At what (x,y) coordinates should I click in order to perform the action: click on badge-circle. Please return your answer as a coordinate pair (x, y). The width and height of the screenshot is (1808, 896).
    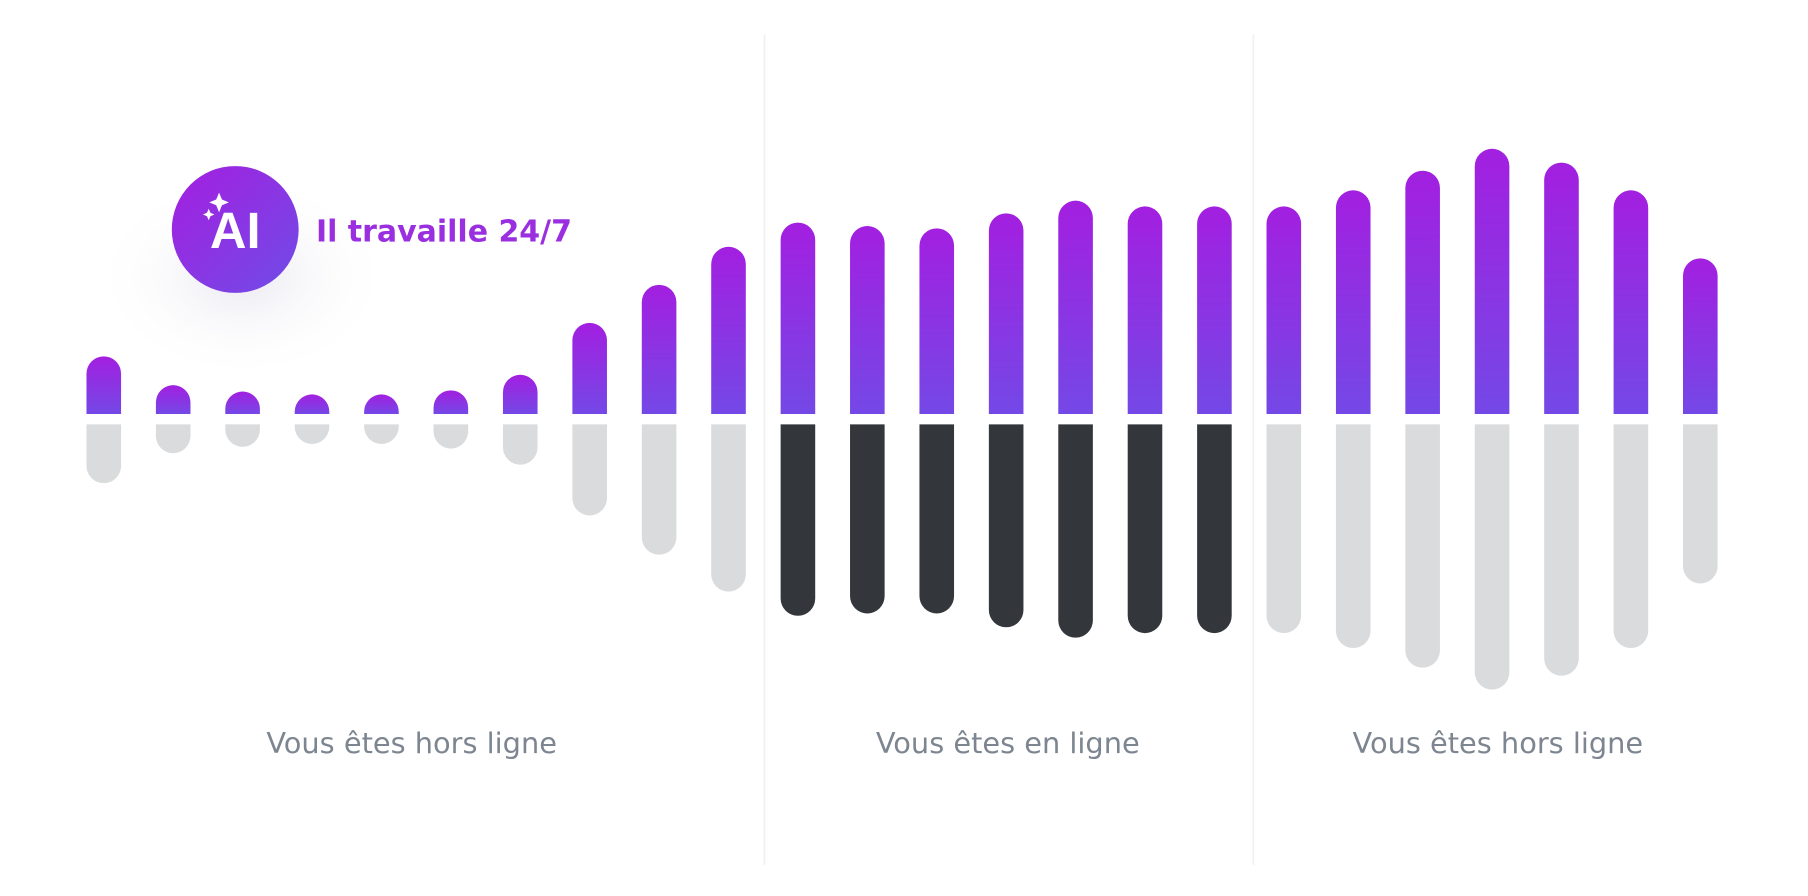
    Looking at the image, I should click on (235, 229).